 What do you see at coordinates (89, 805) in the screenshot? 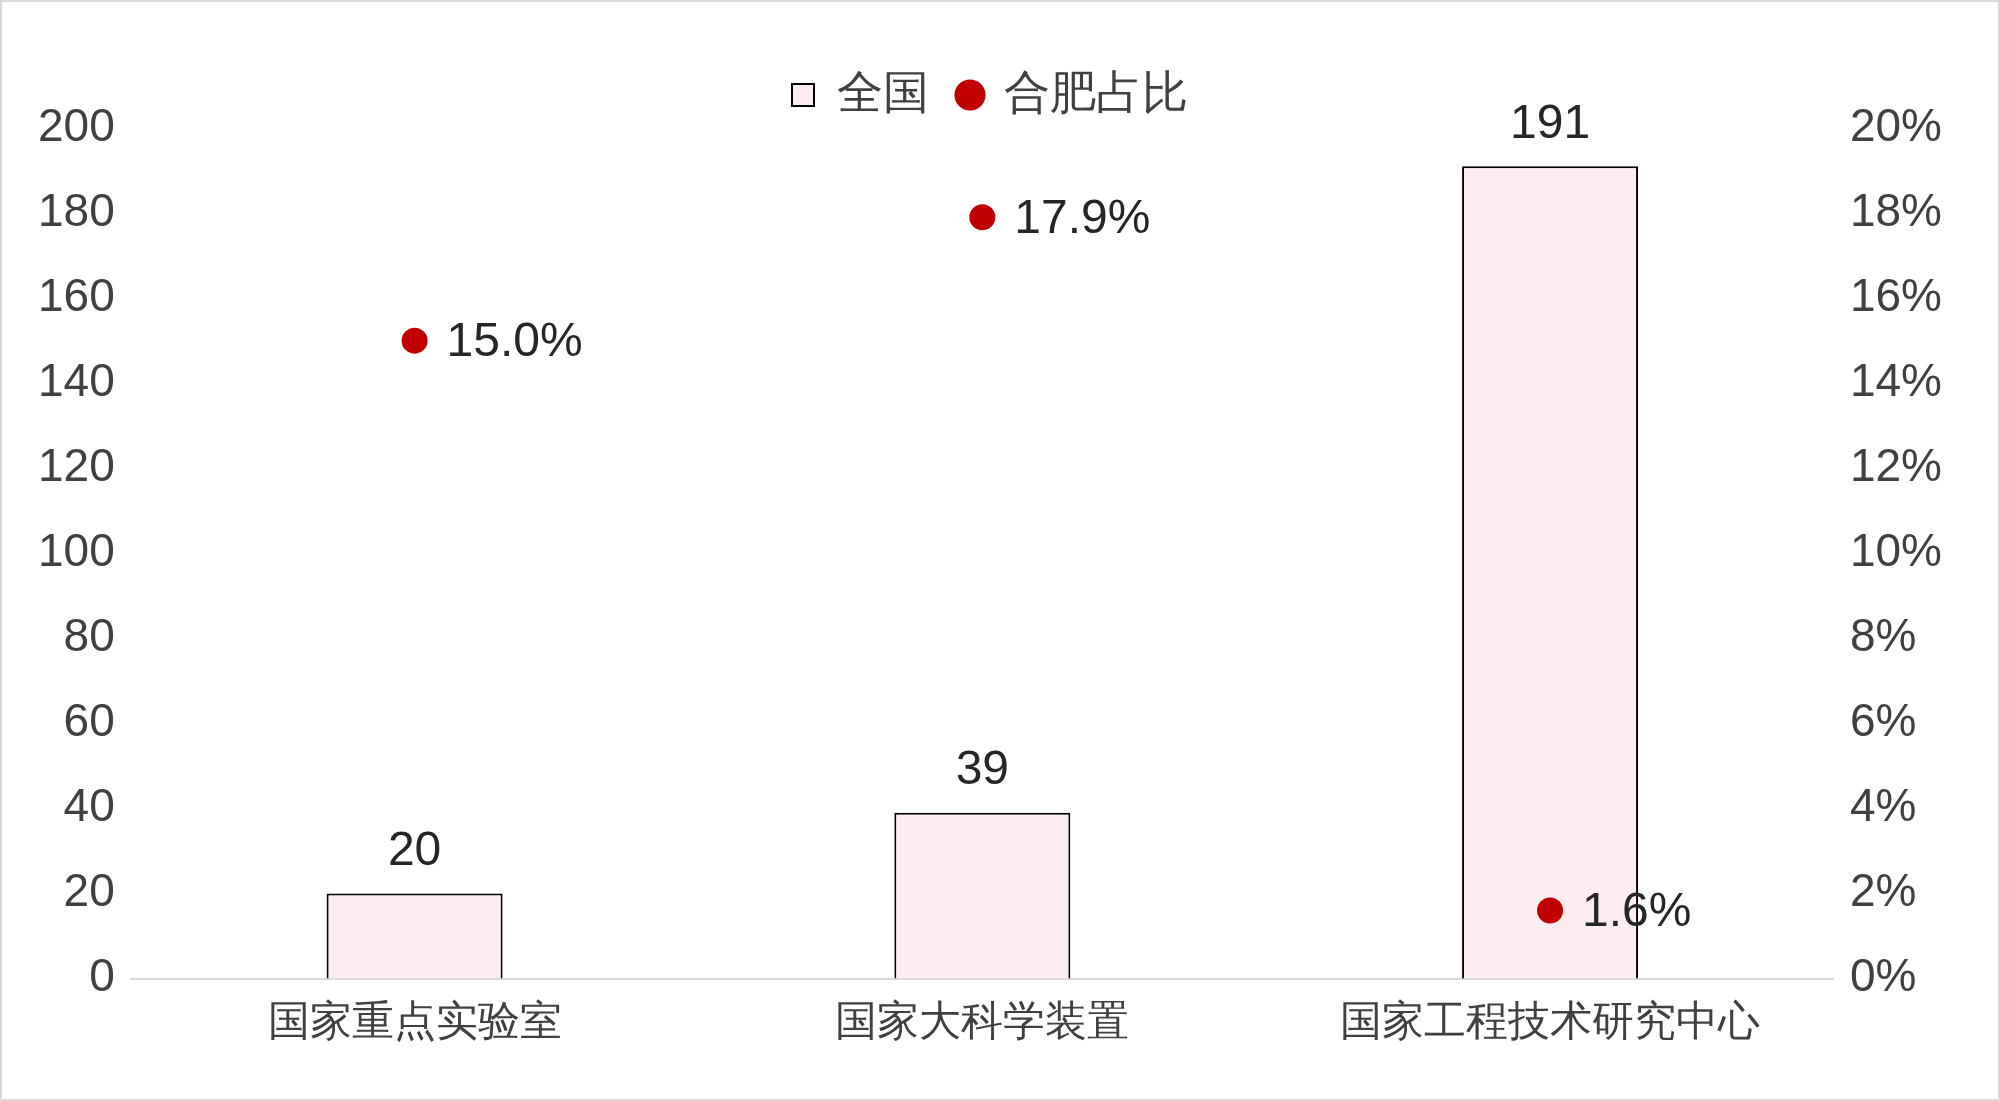
I see `y-tick-label: 40` at bounding box center [89, 805].